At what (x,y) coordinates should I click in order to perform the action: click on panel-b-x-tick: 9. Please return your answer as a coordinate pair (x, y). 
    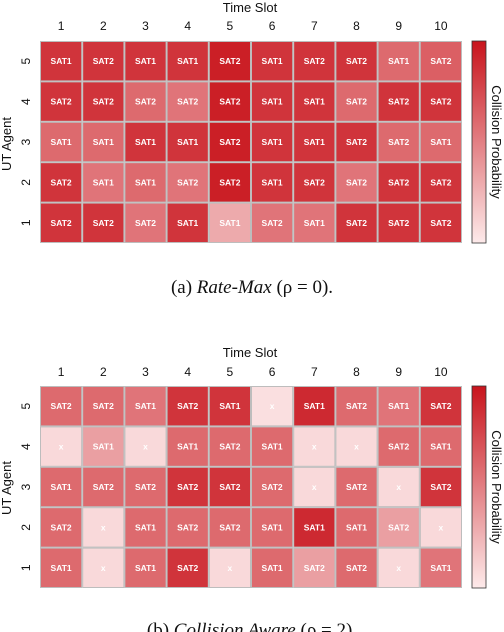
    Looking at the image, I should click on (398, 372).